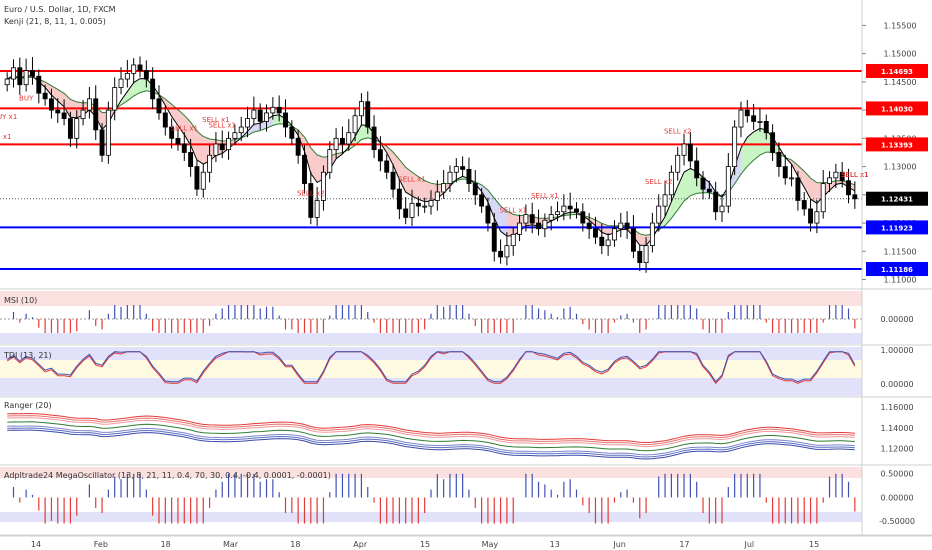 The image size is (932, 550). Describe the element at coordinates (28, 405) in the screenshot. I see `ranger-label: Ranger (20)` at that location.